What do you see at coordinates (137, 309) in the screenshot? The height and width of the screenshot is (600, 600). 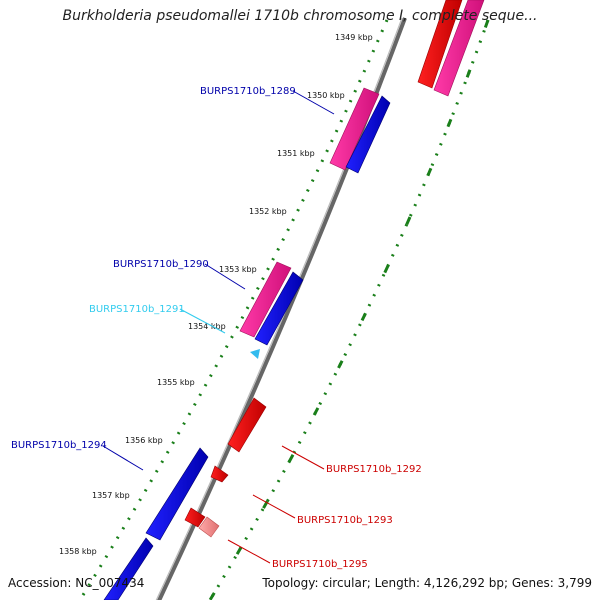 I see `gene-label: BURPS1710b_1291` at bounding box center [137, 309].